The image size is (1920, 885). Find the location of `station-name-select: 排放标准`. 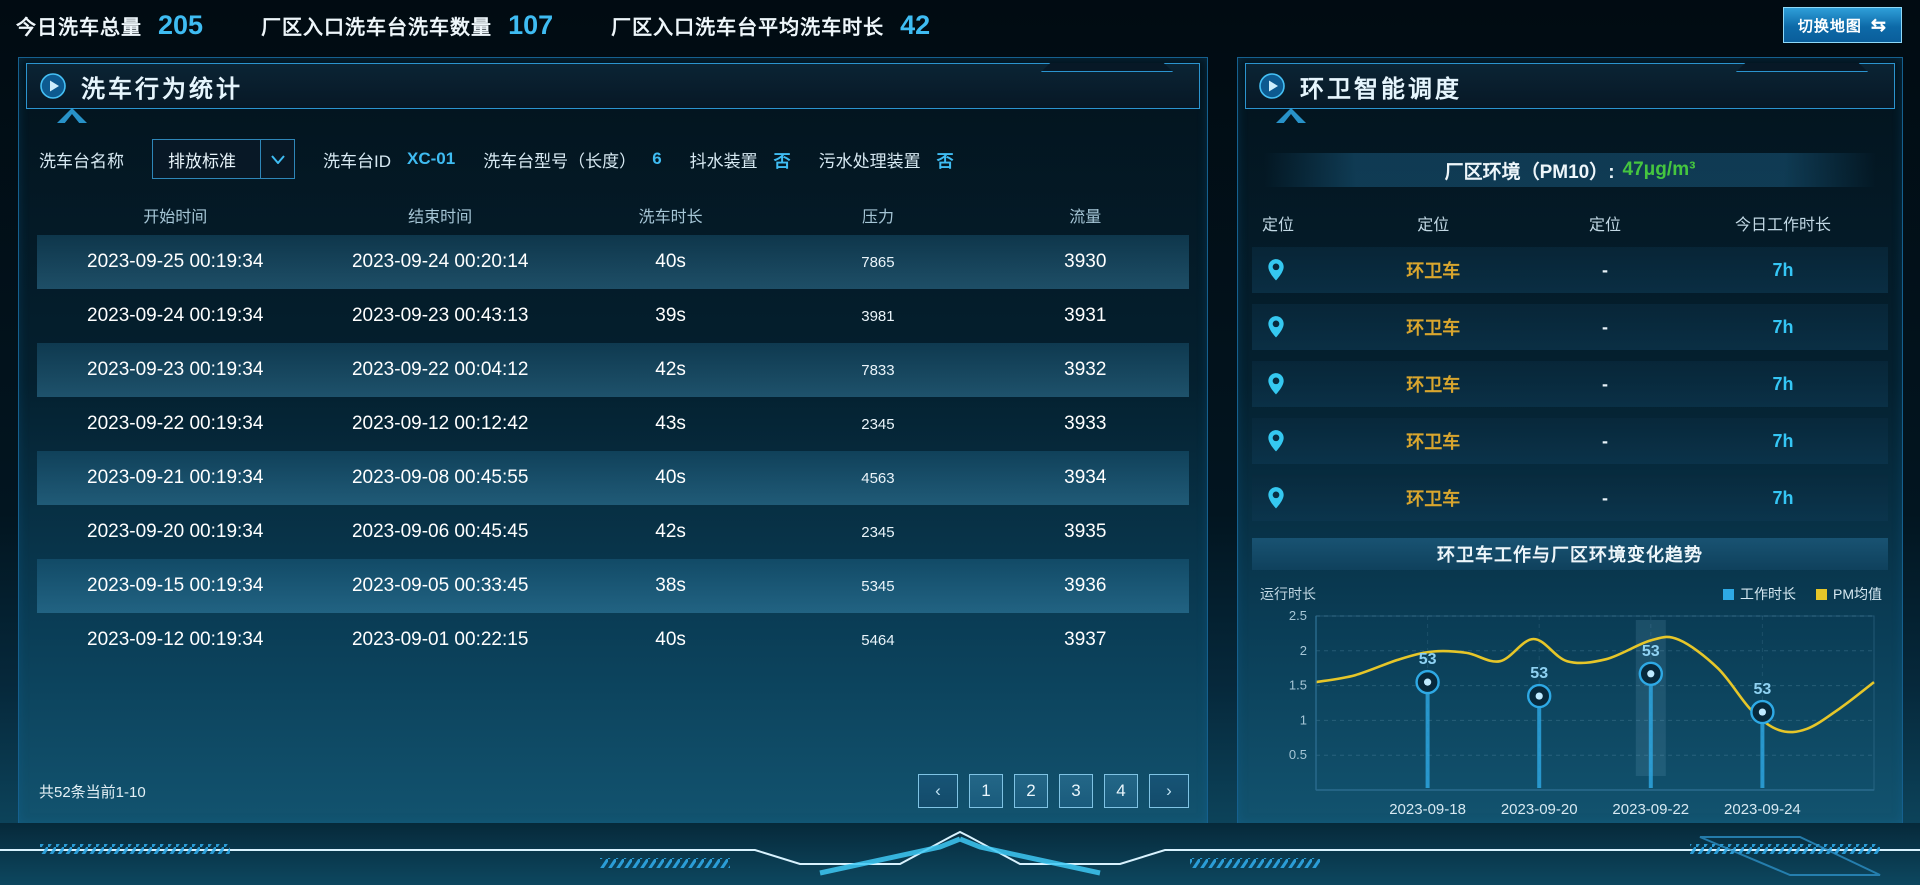

station-name-select: 排放标准 is located at coordinates (223, 159).